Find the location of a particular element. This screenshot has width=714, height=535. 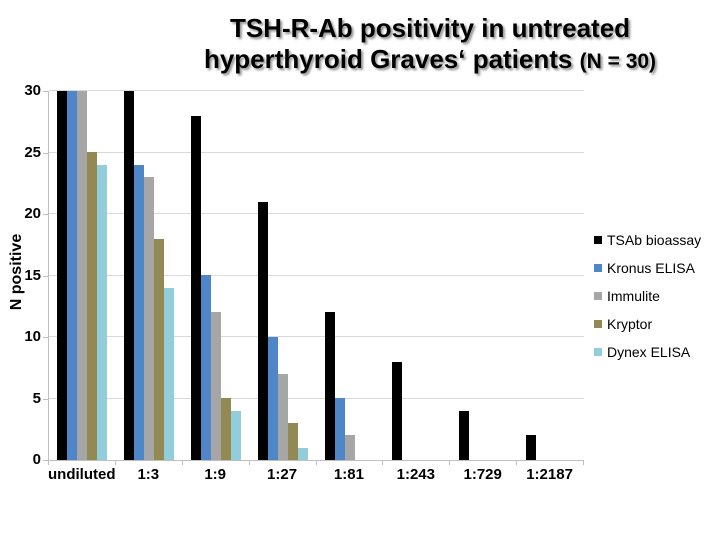

legend-item-kryptor: Kryptor is located at coordinates (647, 324).